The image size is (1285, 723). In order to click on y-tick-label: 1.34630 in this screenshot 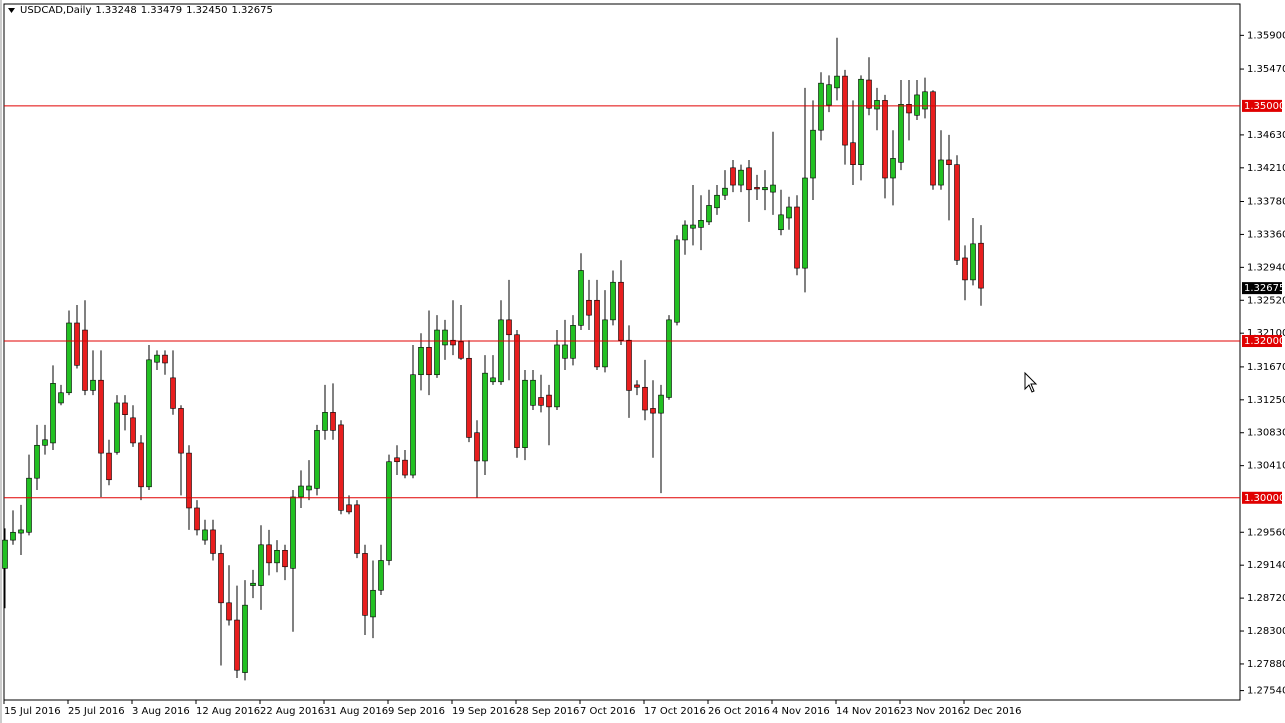, I will do `click(1266, 135)`.